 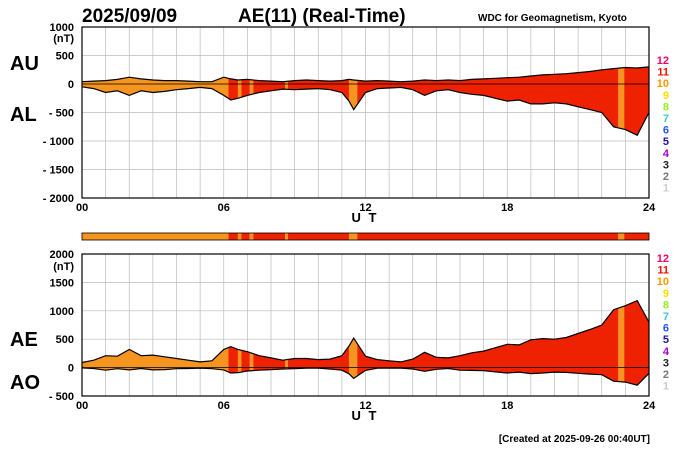 I want to click on y-tick-label: - 2000, so click(x=58, y=199).